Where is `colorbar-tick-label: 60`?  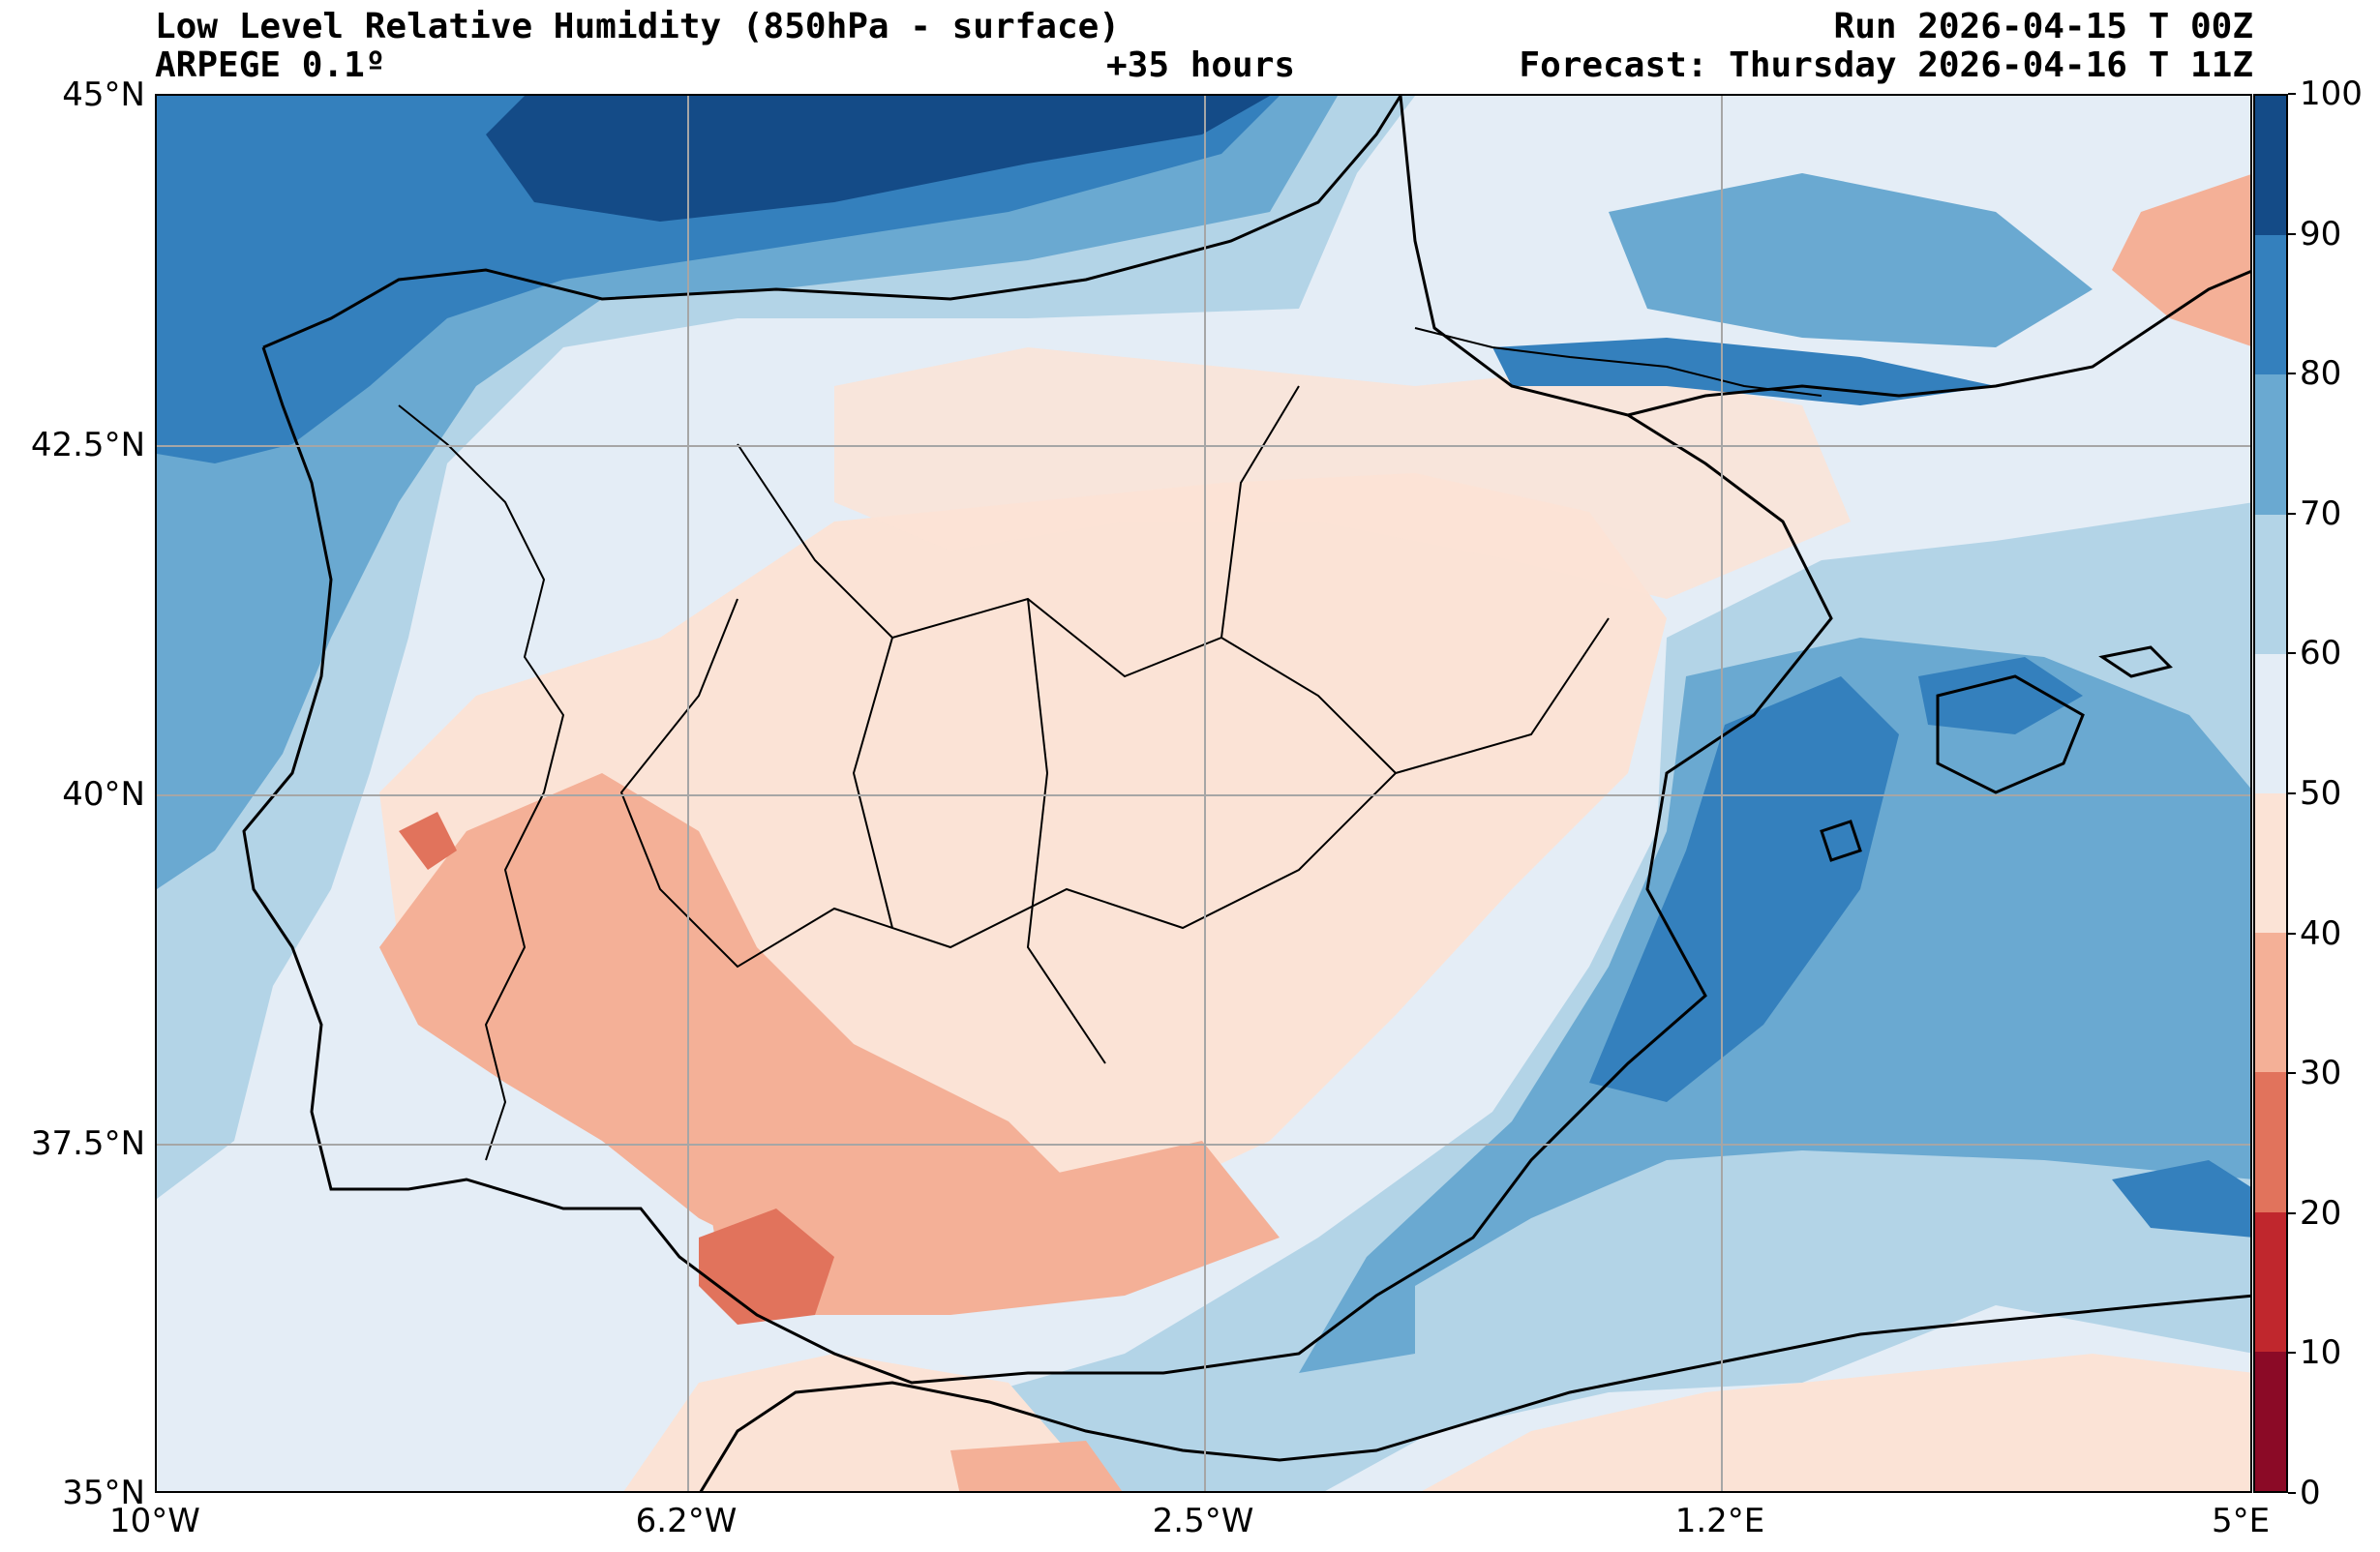 colorbar-tick-label: 60 is located at coordinates (2321, 654).